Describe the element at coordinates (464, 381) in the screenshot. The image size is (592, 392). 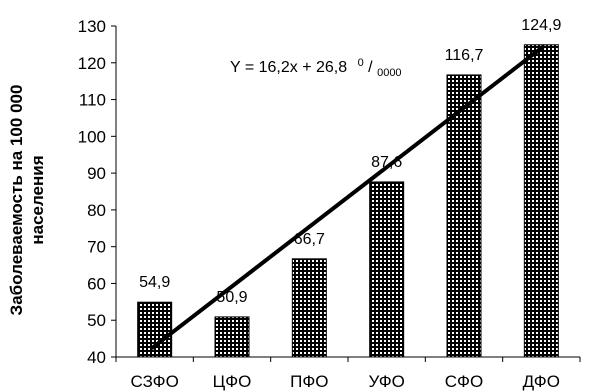
I see `x-tick-label: СФО` at that location.